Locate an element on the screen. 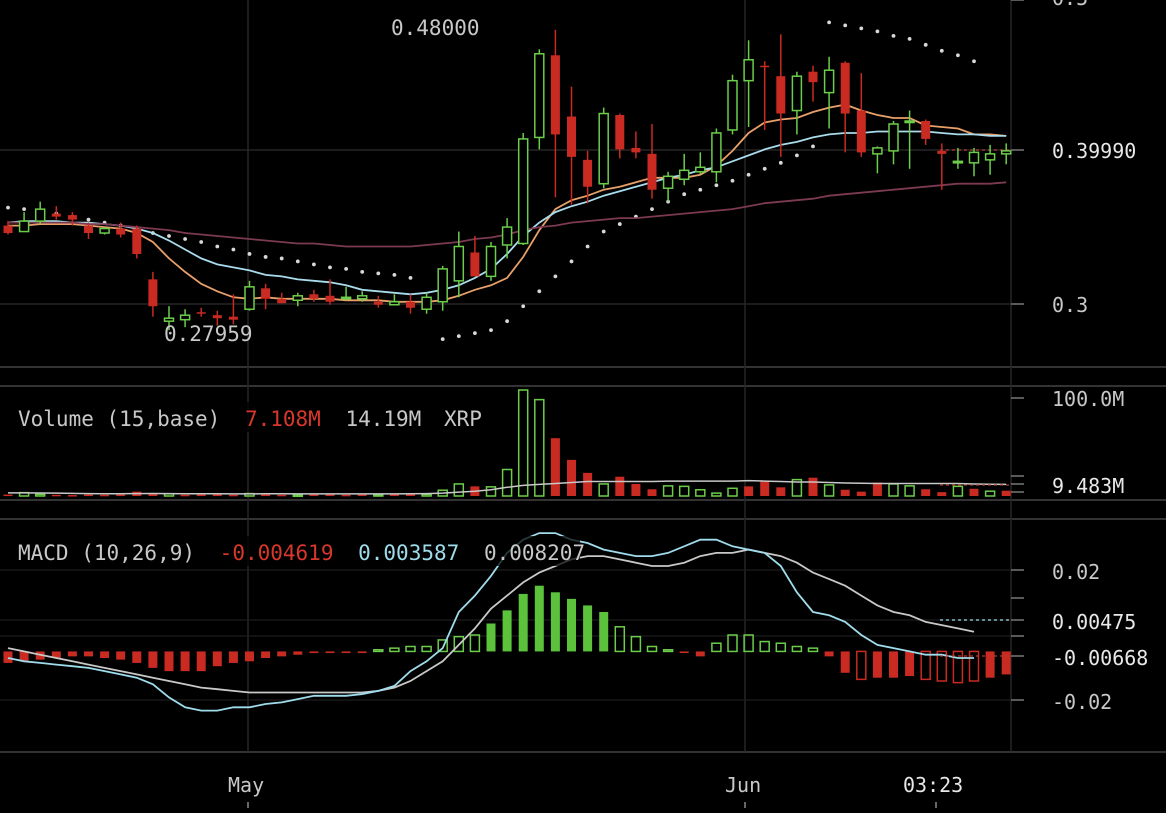 This screenshot has height=813, width=1166. price-tick-low: 0.3 is located at coordinates (1070, 305).